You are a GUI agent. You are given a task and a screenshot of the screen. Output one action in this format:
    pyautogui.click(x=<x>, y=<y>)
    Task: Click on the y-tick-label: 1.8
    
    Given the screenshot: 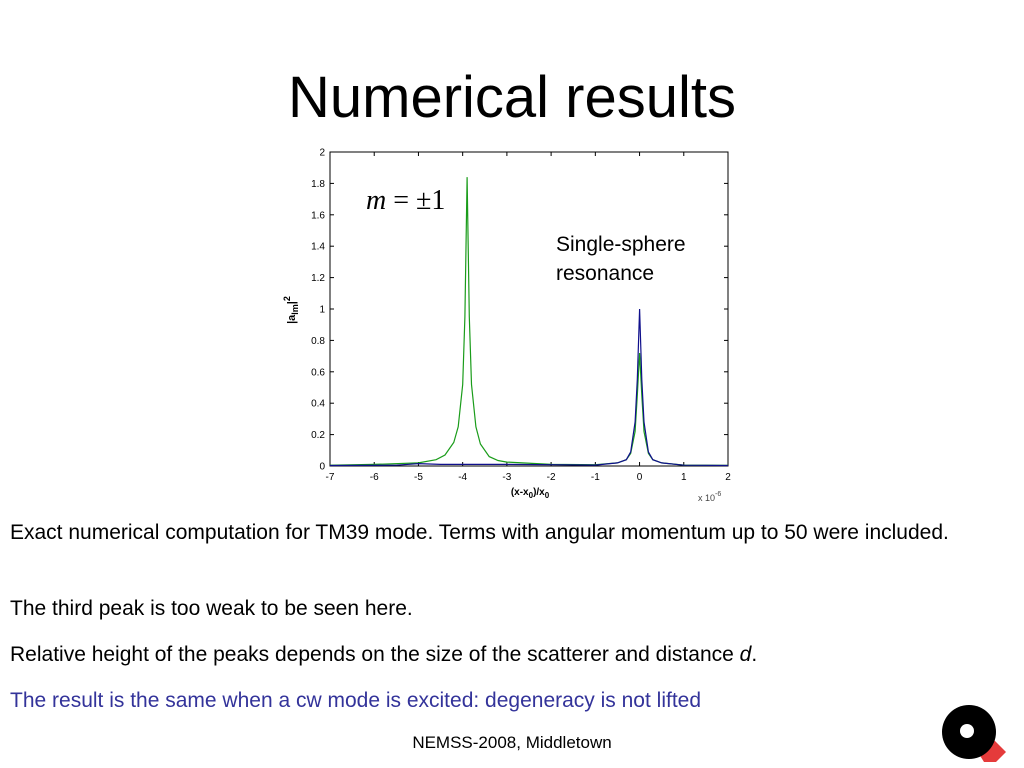 What is the action you would take?
    pyautogui.click(x=318, y=184)
    